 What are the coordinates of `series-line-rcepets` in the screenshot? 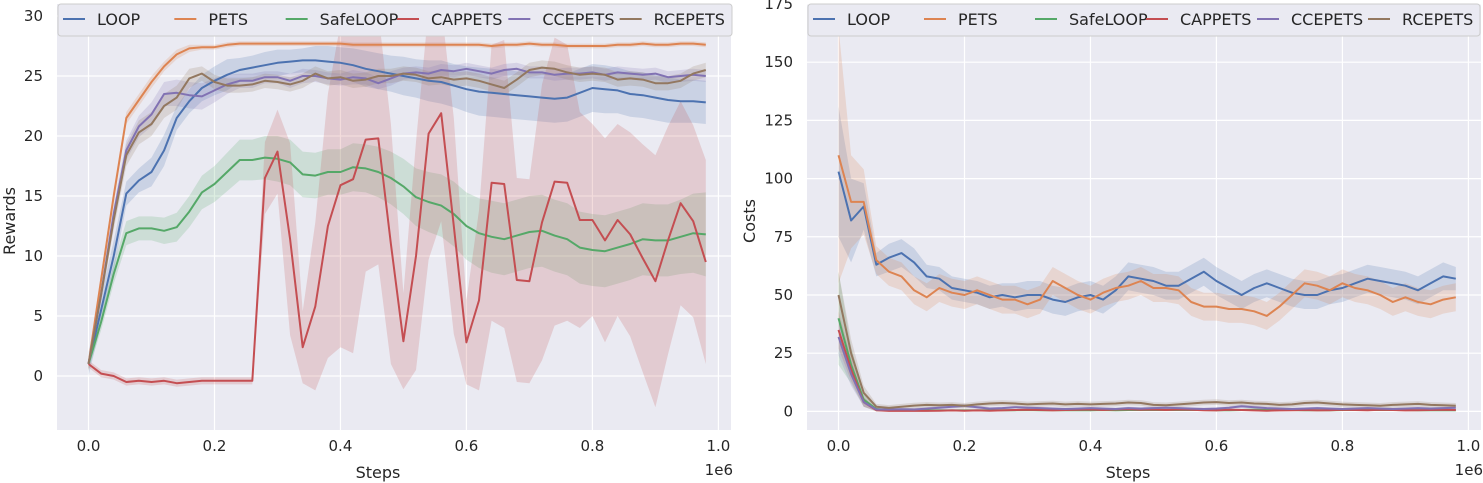 It's located at (1146, 351).